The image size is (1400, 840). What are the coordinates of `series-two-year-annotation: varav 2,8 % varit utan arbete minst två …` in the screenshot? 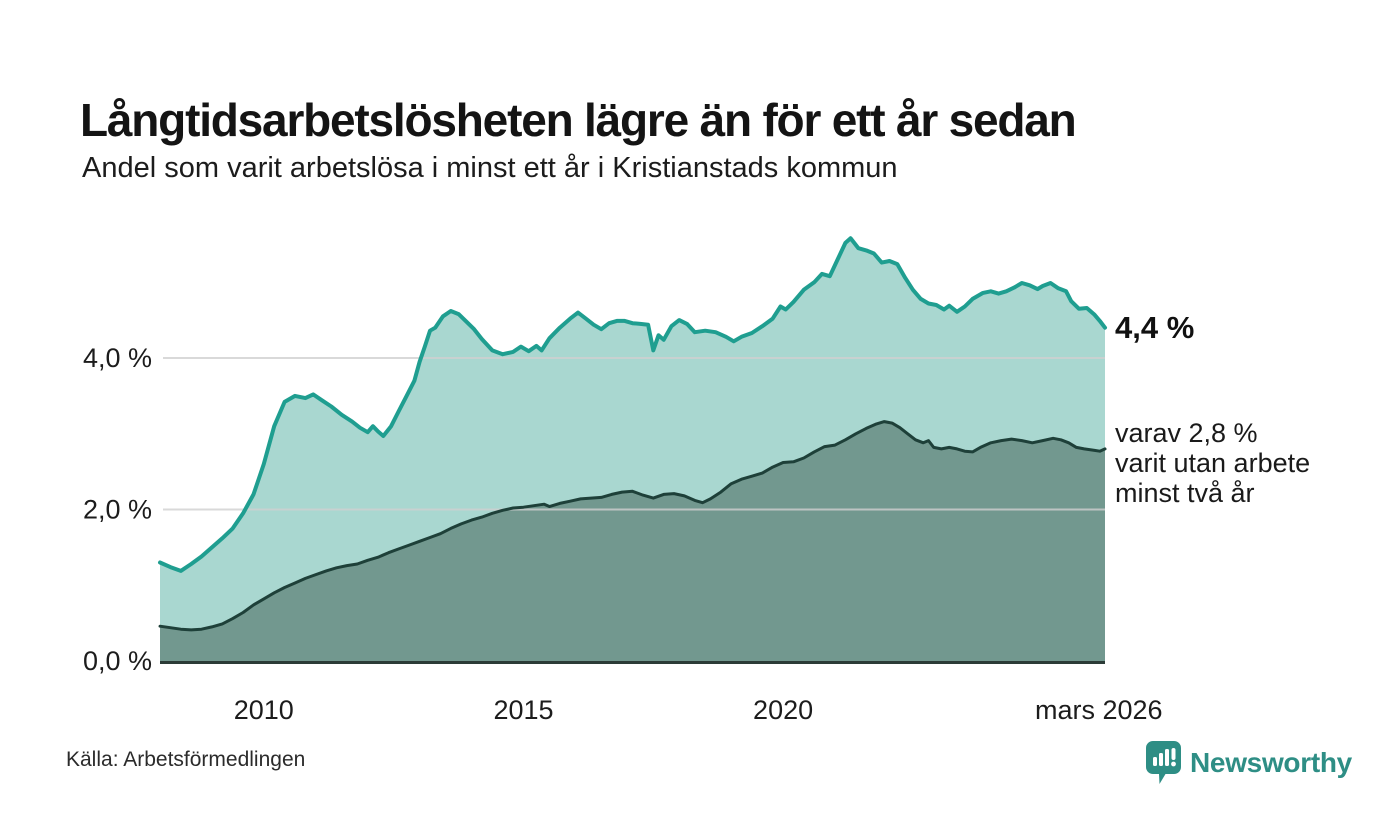 It's located at (1212, 463).